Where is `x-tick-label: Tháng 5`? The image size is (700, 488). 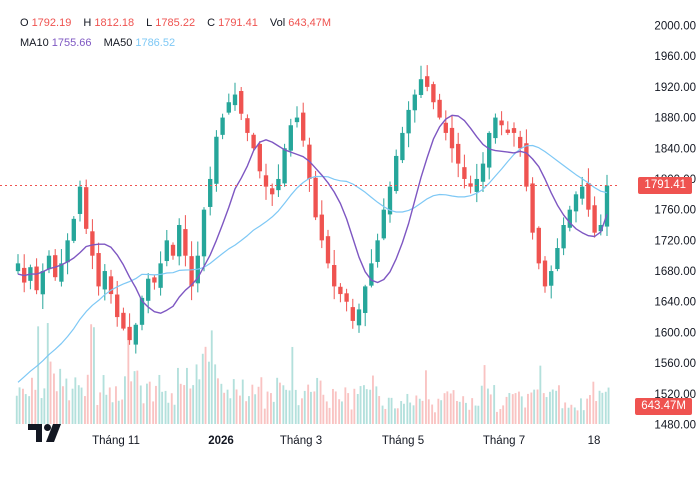
x-tick-label: Tháng 5 is located at coordinates (403, 441).